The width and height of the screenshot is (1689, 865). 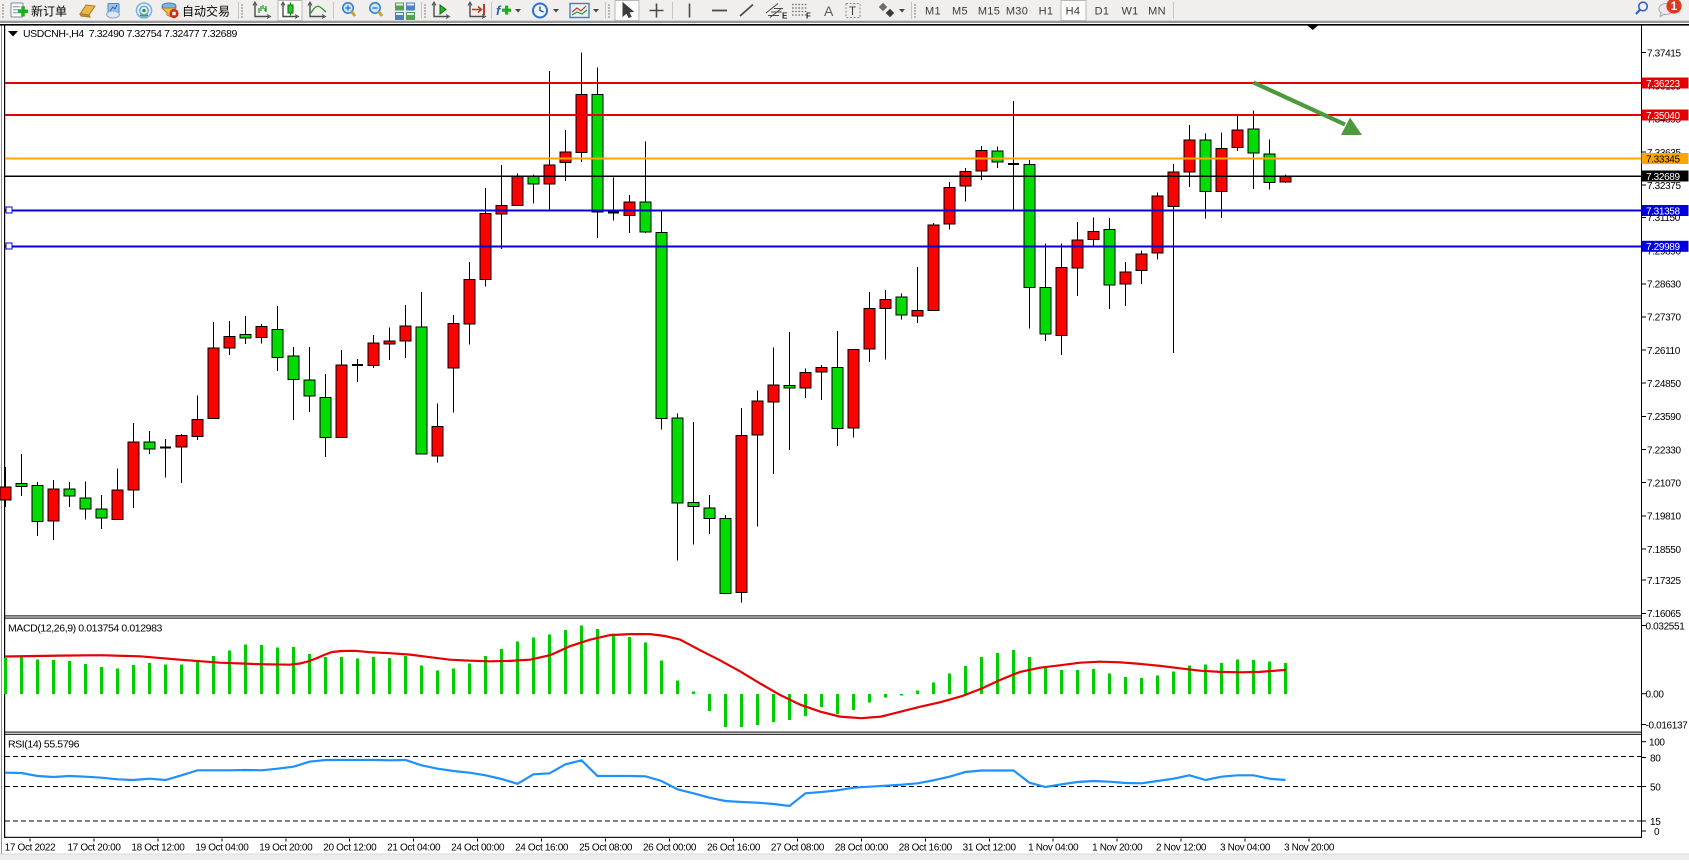 What do you see at coordinates (1046, 12) in the screenshot?
I see `svg-text: H1` at bounding box center [1046, 12].